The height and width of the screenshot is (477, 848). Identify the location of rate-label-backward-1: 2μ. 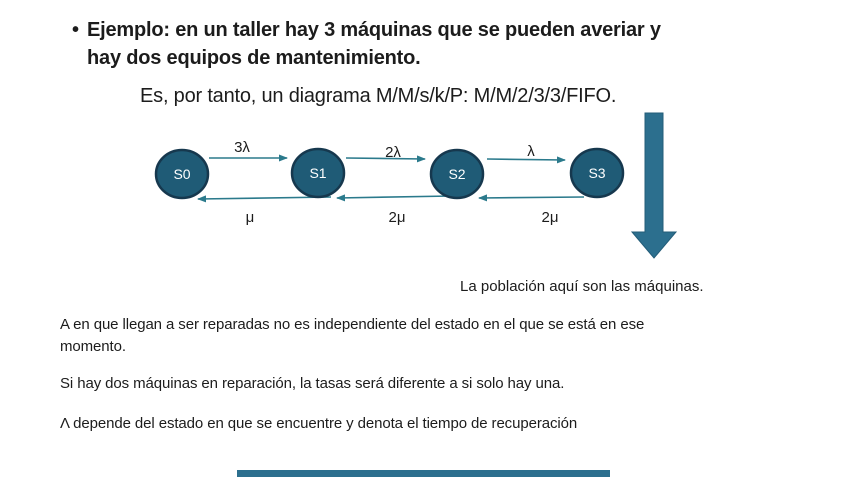
(397, 217).